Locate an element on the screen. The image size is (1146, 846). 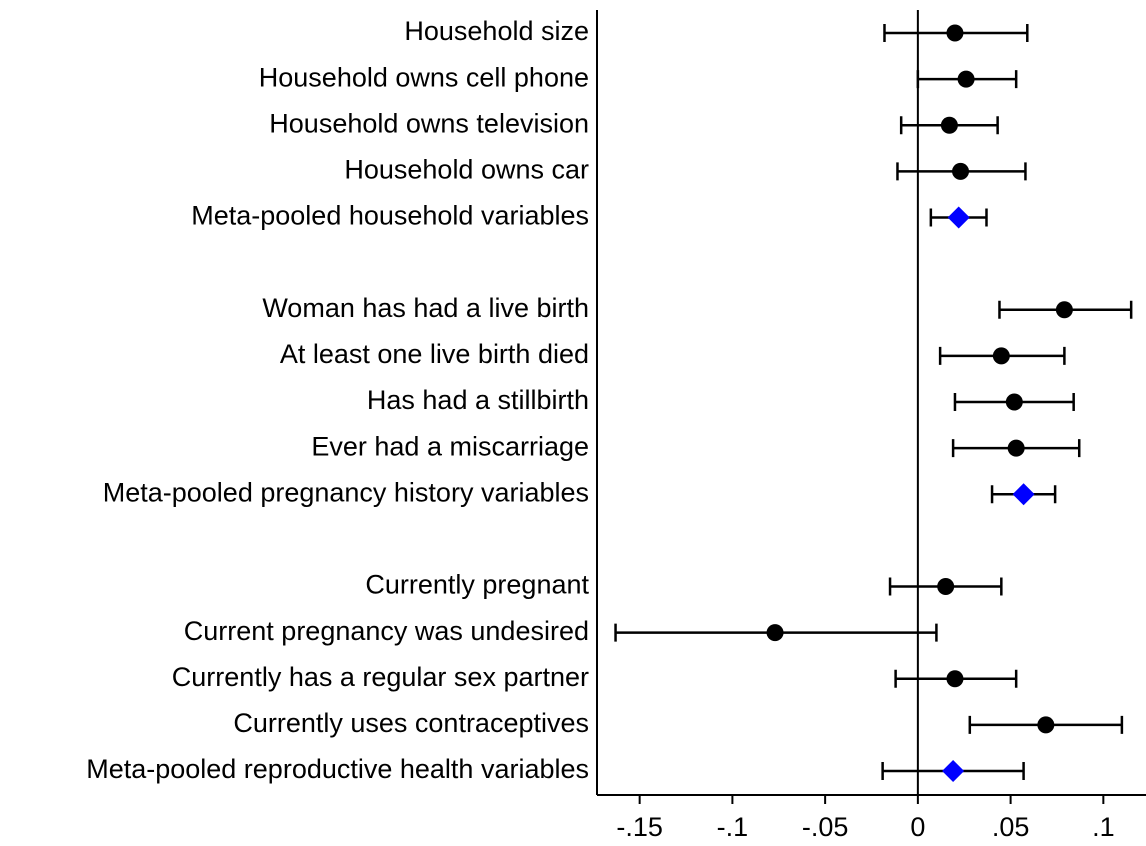
y-tick-label: Woman has had a live birth is located at coordinates (425, 308).